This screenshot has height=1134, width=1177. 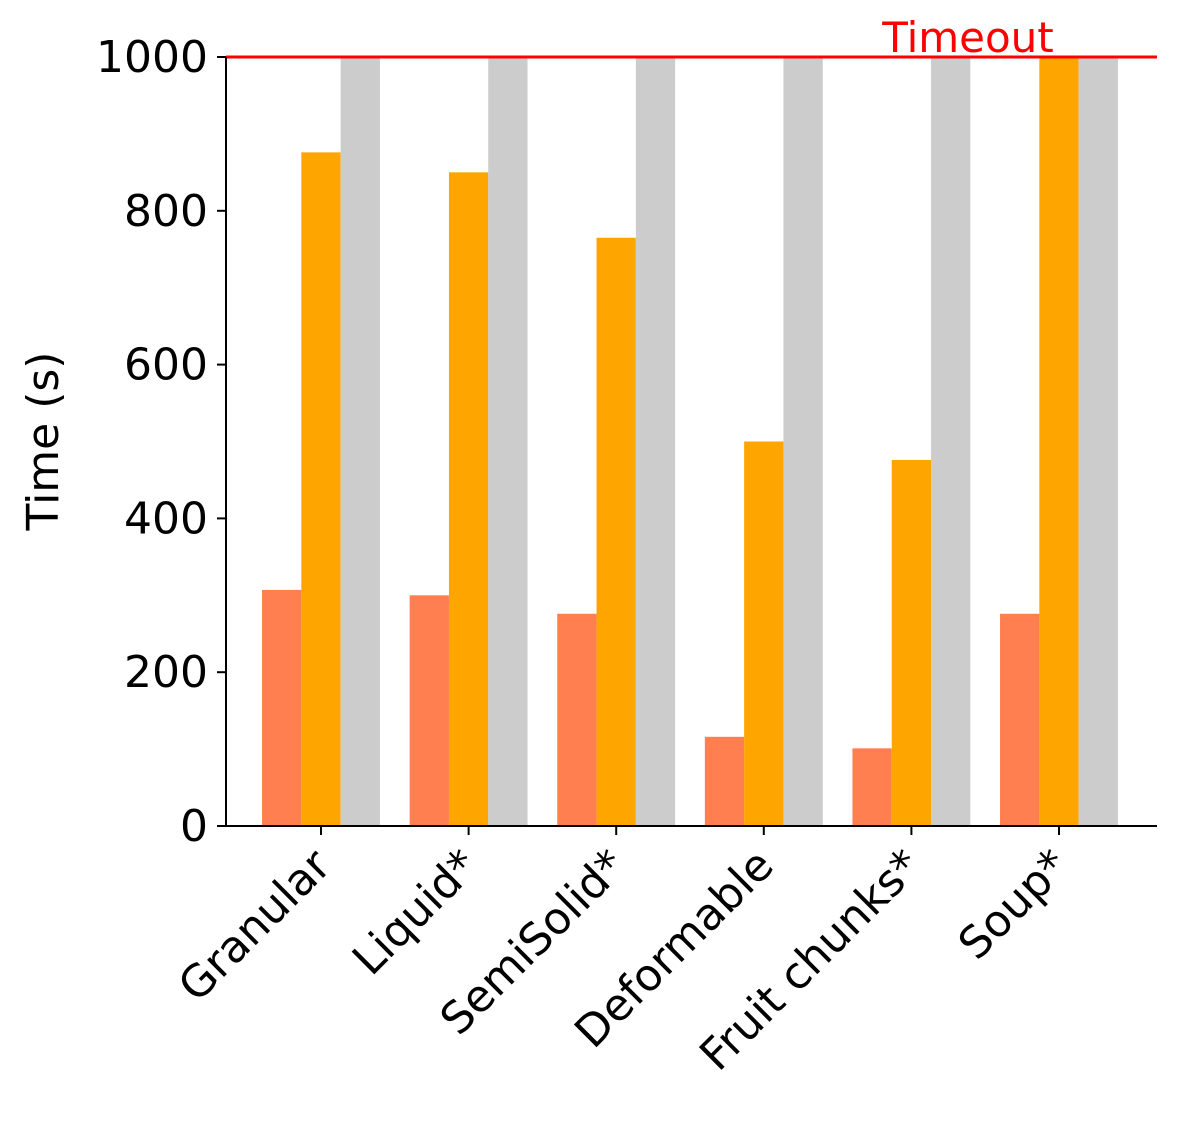 What do you see at coordinates (152, 57) in the screenshot?
I see `y-tick-label: 1000` at bounding box center [152, 57].